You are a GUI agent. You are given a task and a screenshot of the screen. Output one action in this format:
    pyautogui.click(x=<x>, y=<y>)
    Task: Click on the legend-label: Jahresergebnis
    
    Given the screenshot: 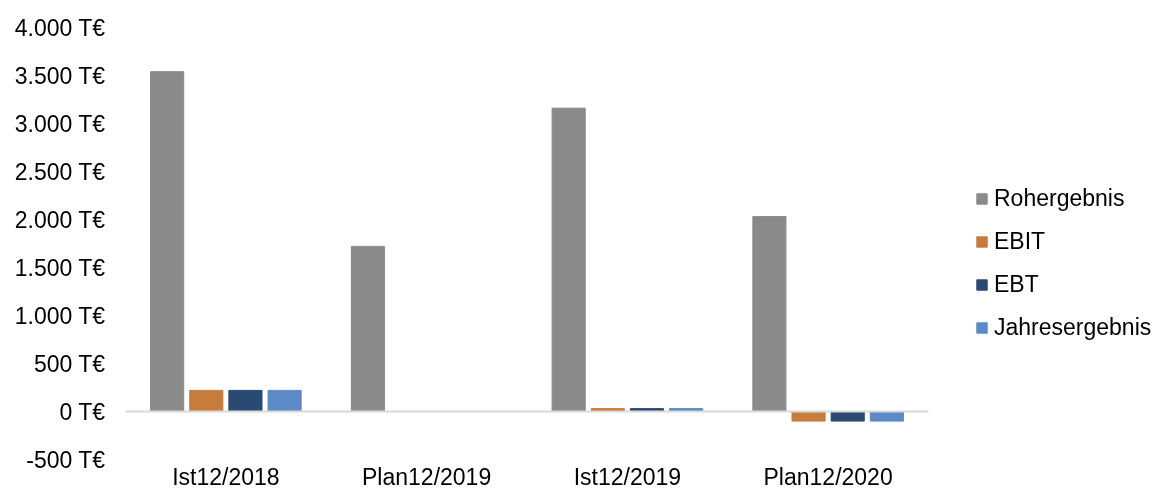 What is the action you would take?
    pyautogui.click(x=1073, y=327)
    